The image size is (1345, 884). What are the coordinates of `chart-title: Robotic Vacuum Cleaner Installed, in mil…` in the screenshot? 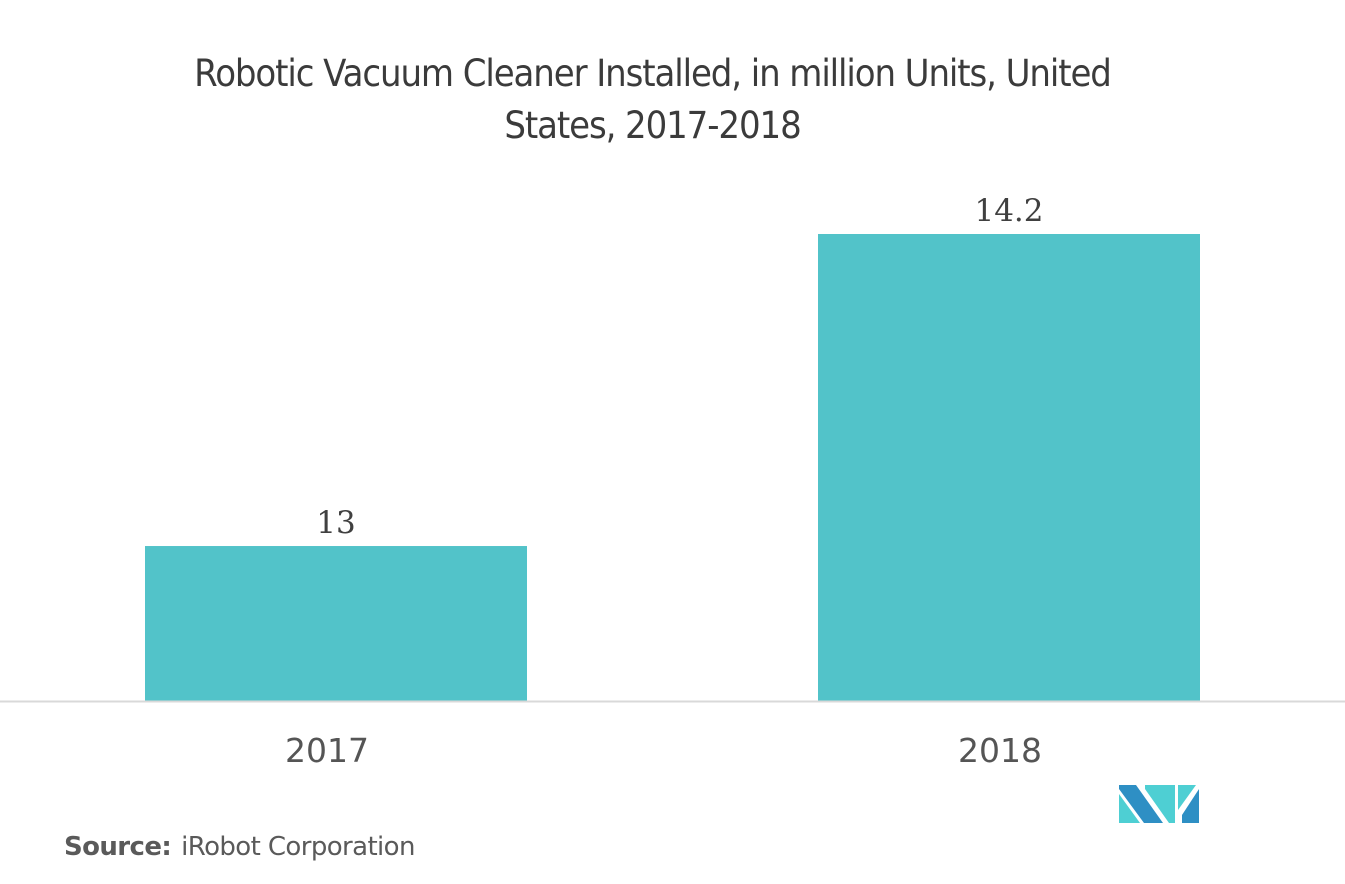 It's located at (653, 100).